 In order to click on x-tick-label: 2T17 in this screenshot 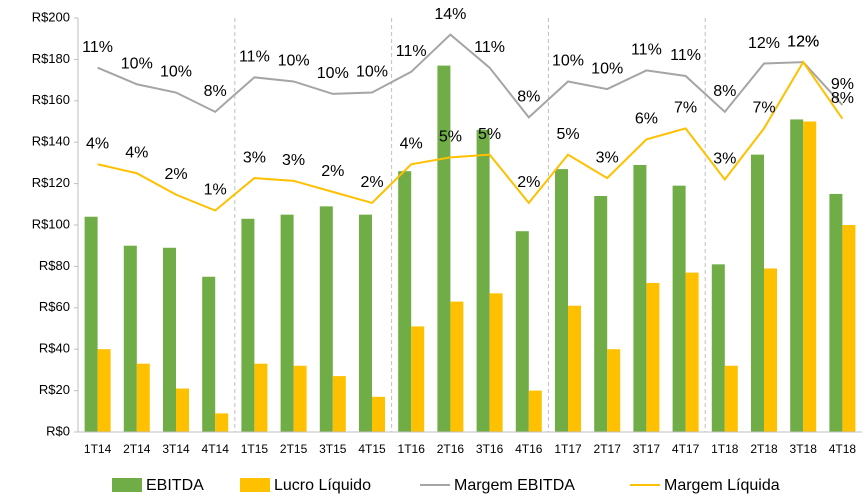, I will do `click(608, 449)`.